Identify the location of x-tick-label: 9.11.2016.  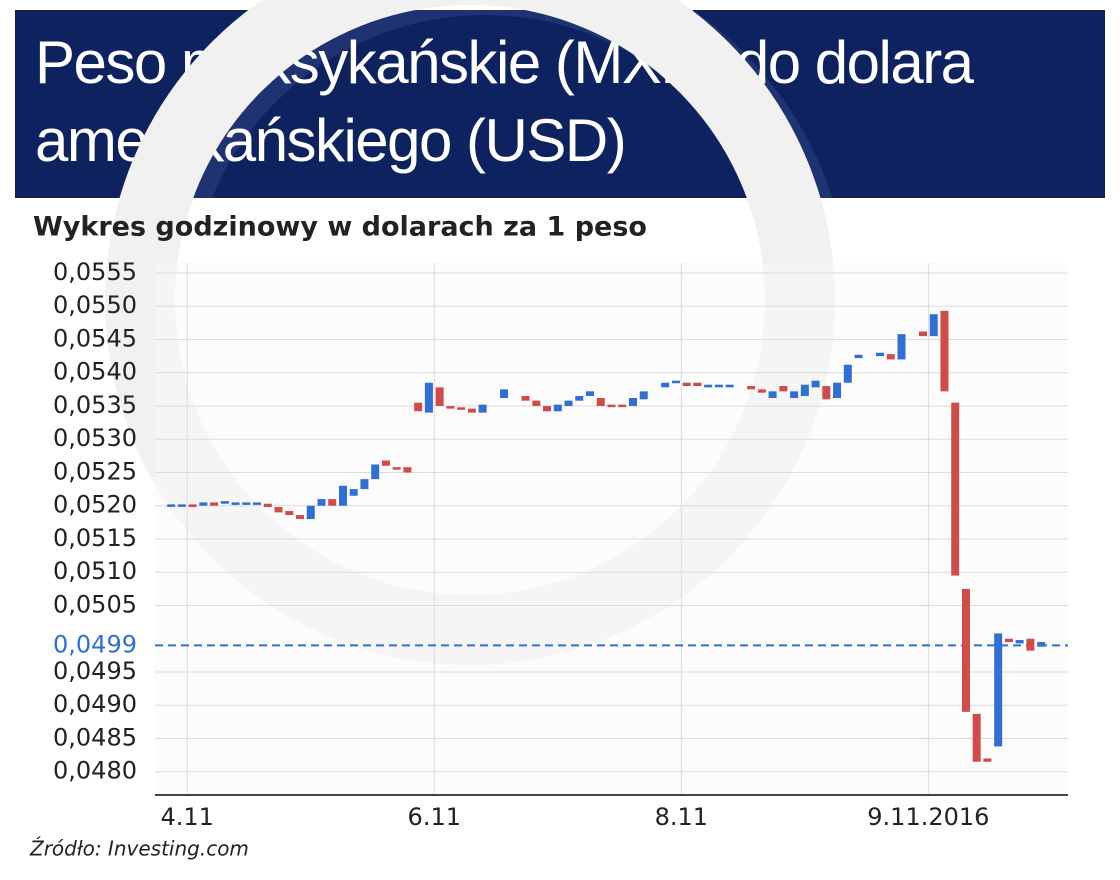
(928, 817).